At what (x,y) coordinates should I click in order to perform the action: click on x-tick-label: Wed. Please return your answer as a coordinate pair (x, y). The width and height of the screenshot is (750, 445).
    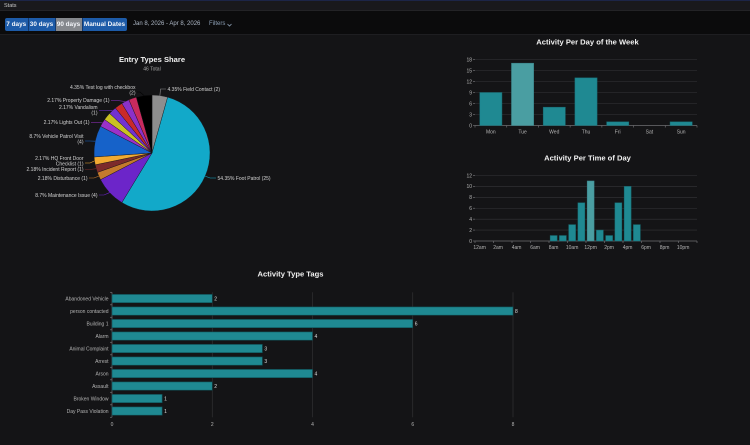
    Looking at the image, I should click on (554, 133).